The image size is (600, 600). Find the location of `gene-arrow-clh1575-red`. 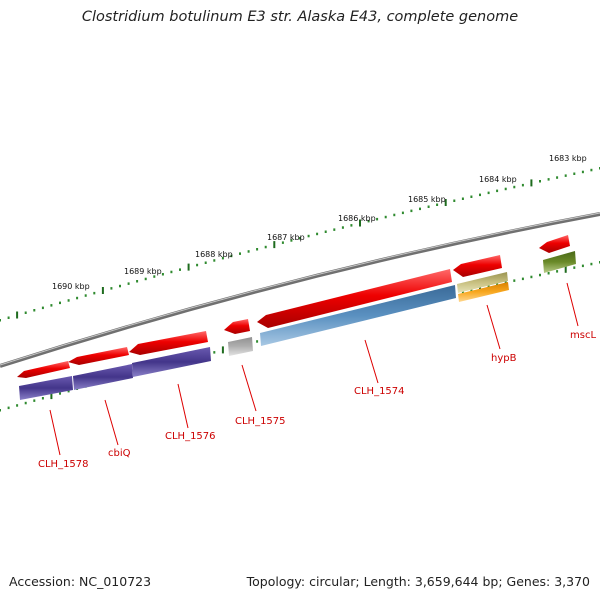

gene-arrow-clh1575-red is located at coordinates (237, 326).